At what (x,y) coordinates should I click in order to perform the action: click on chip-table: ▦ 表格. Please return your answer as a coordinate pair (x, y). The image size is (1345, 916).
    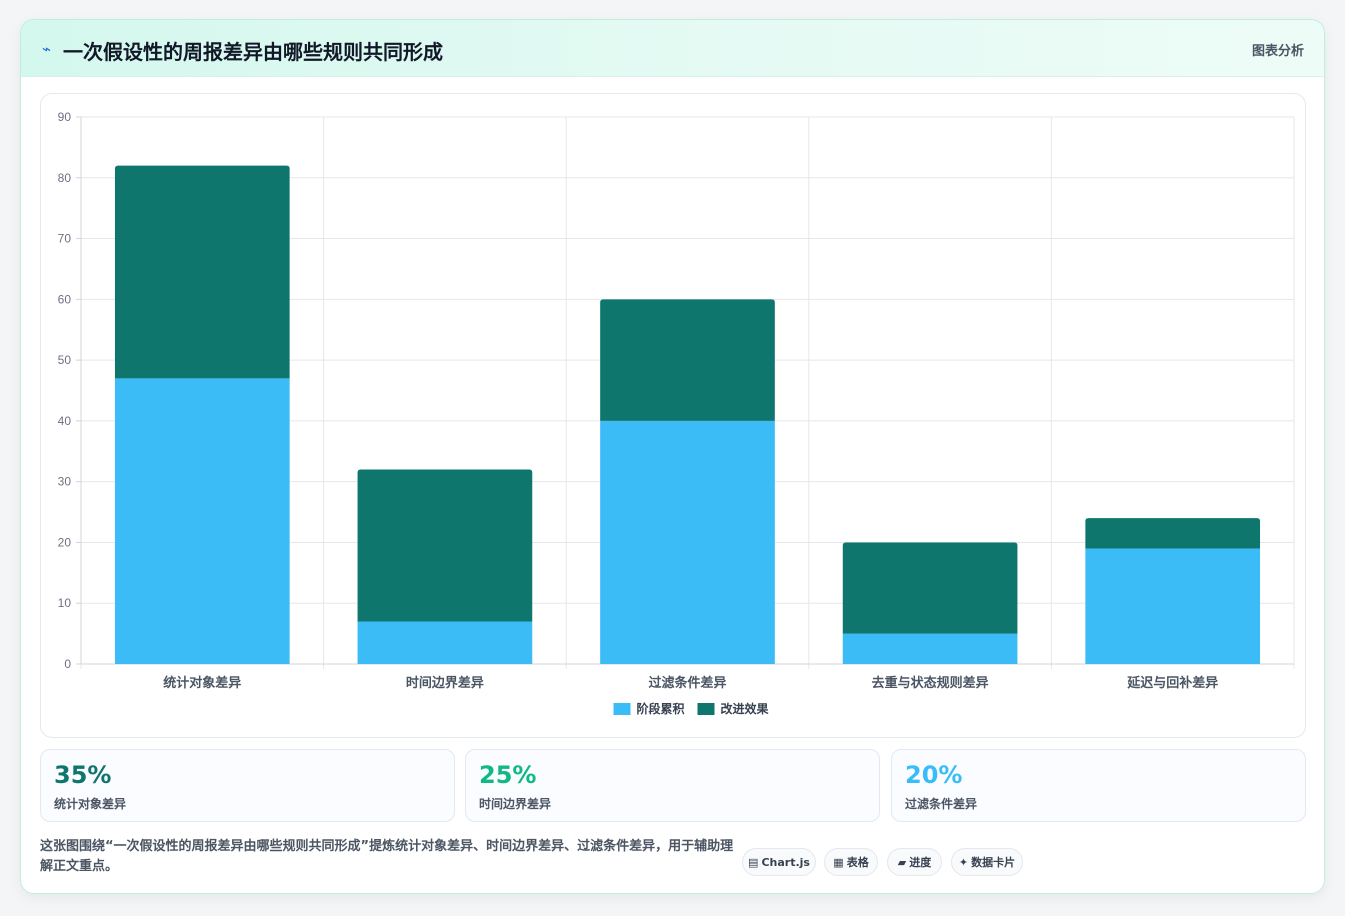
    Looking at the image, I should click on (851, 862).